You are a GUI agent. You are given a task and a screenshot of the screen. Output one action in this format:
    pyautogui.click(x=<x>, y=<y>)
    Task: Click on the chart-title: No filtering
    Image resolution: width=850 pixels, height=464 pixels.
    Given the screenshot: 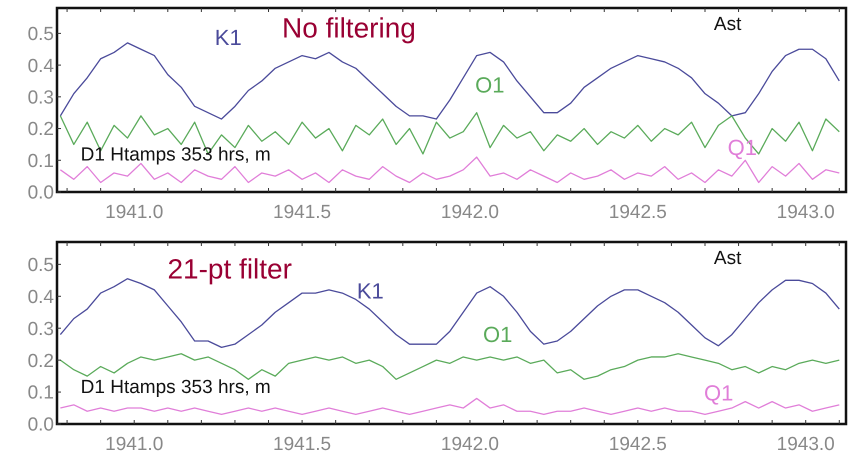 What is the action you would take?
    pyautogui.click(x=349, y=28)
    